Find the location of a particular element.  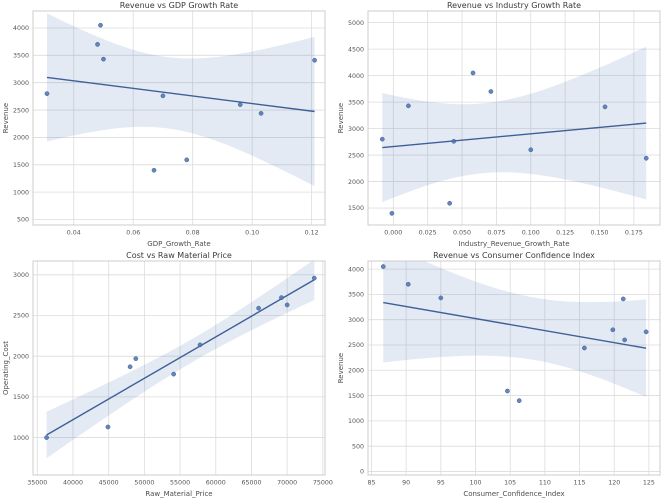

x-tick-label: 85 is located at coordinates (371, 483).